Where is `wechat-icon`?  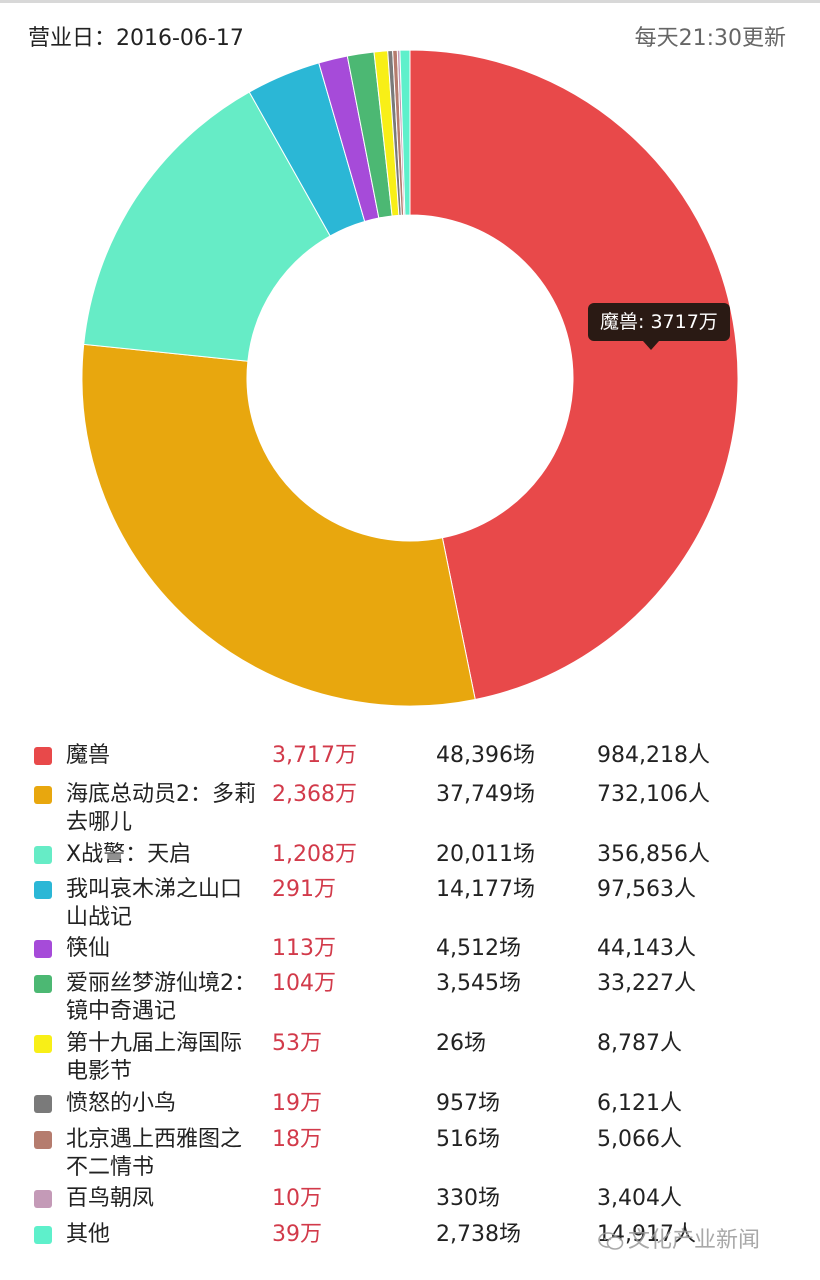
wechat-icon is located at coordinates (611, 1241).